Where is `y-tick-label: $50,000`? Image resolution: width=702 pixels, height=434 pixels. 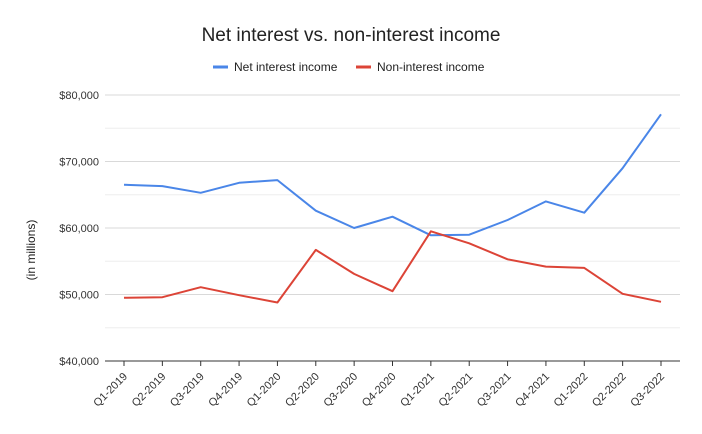 y-tick-label: $50,000 is located at coordinates (79, 296).